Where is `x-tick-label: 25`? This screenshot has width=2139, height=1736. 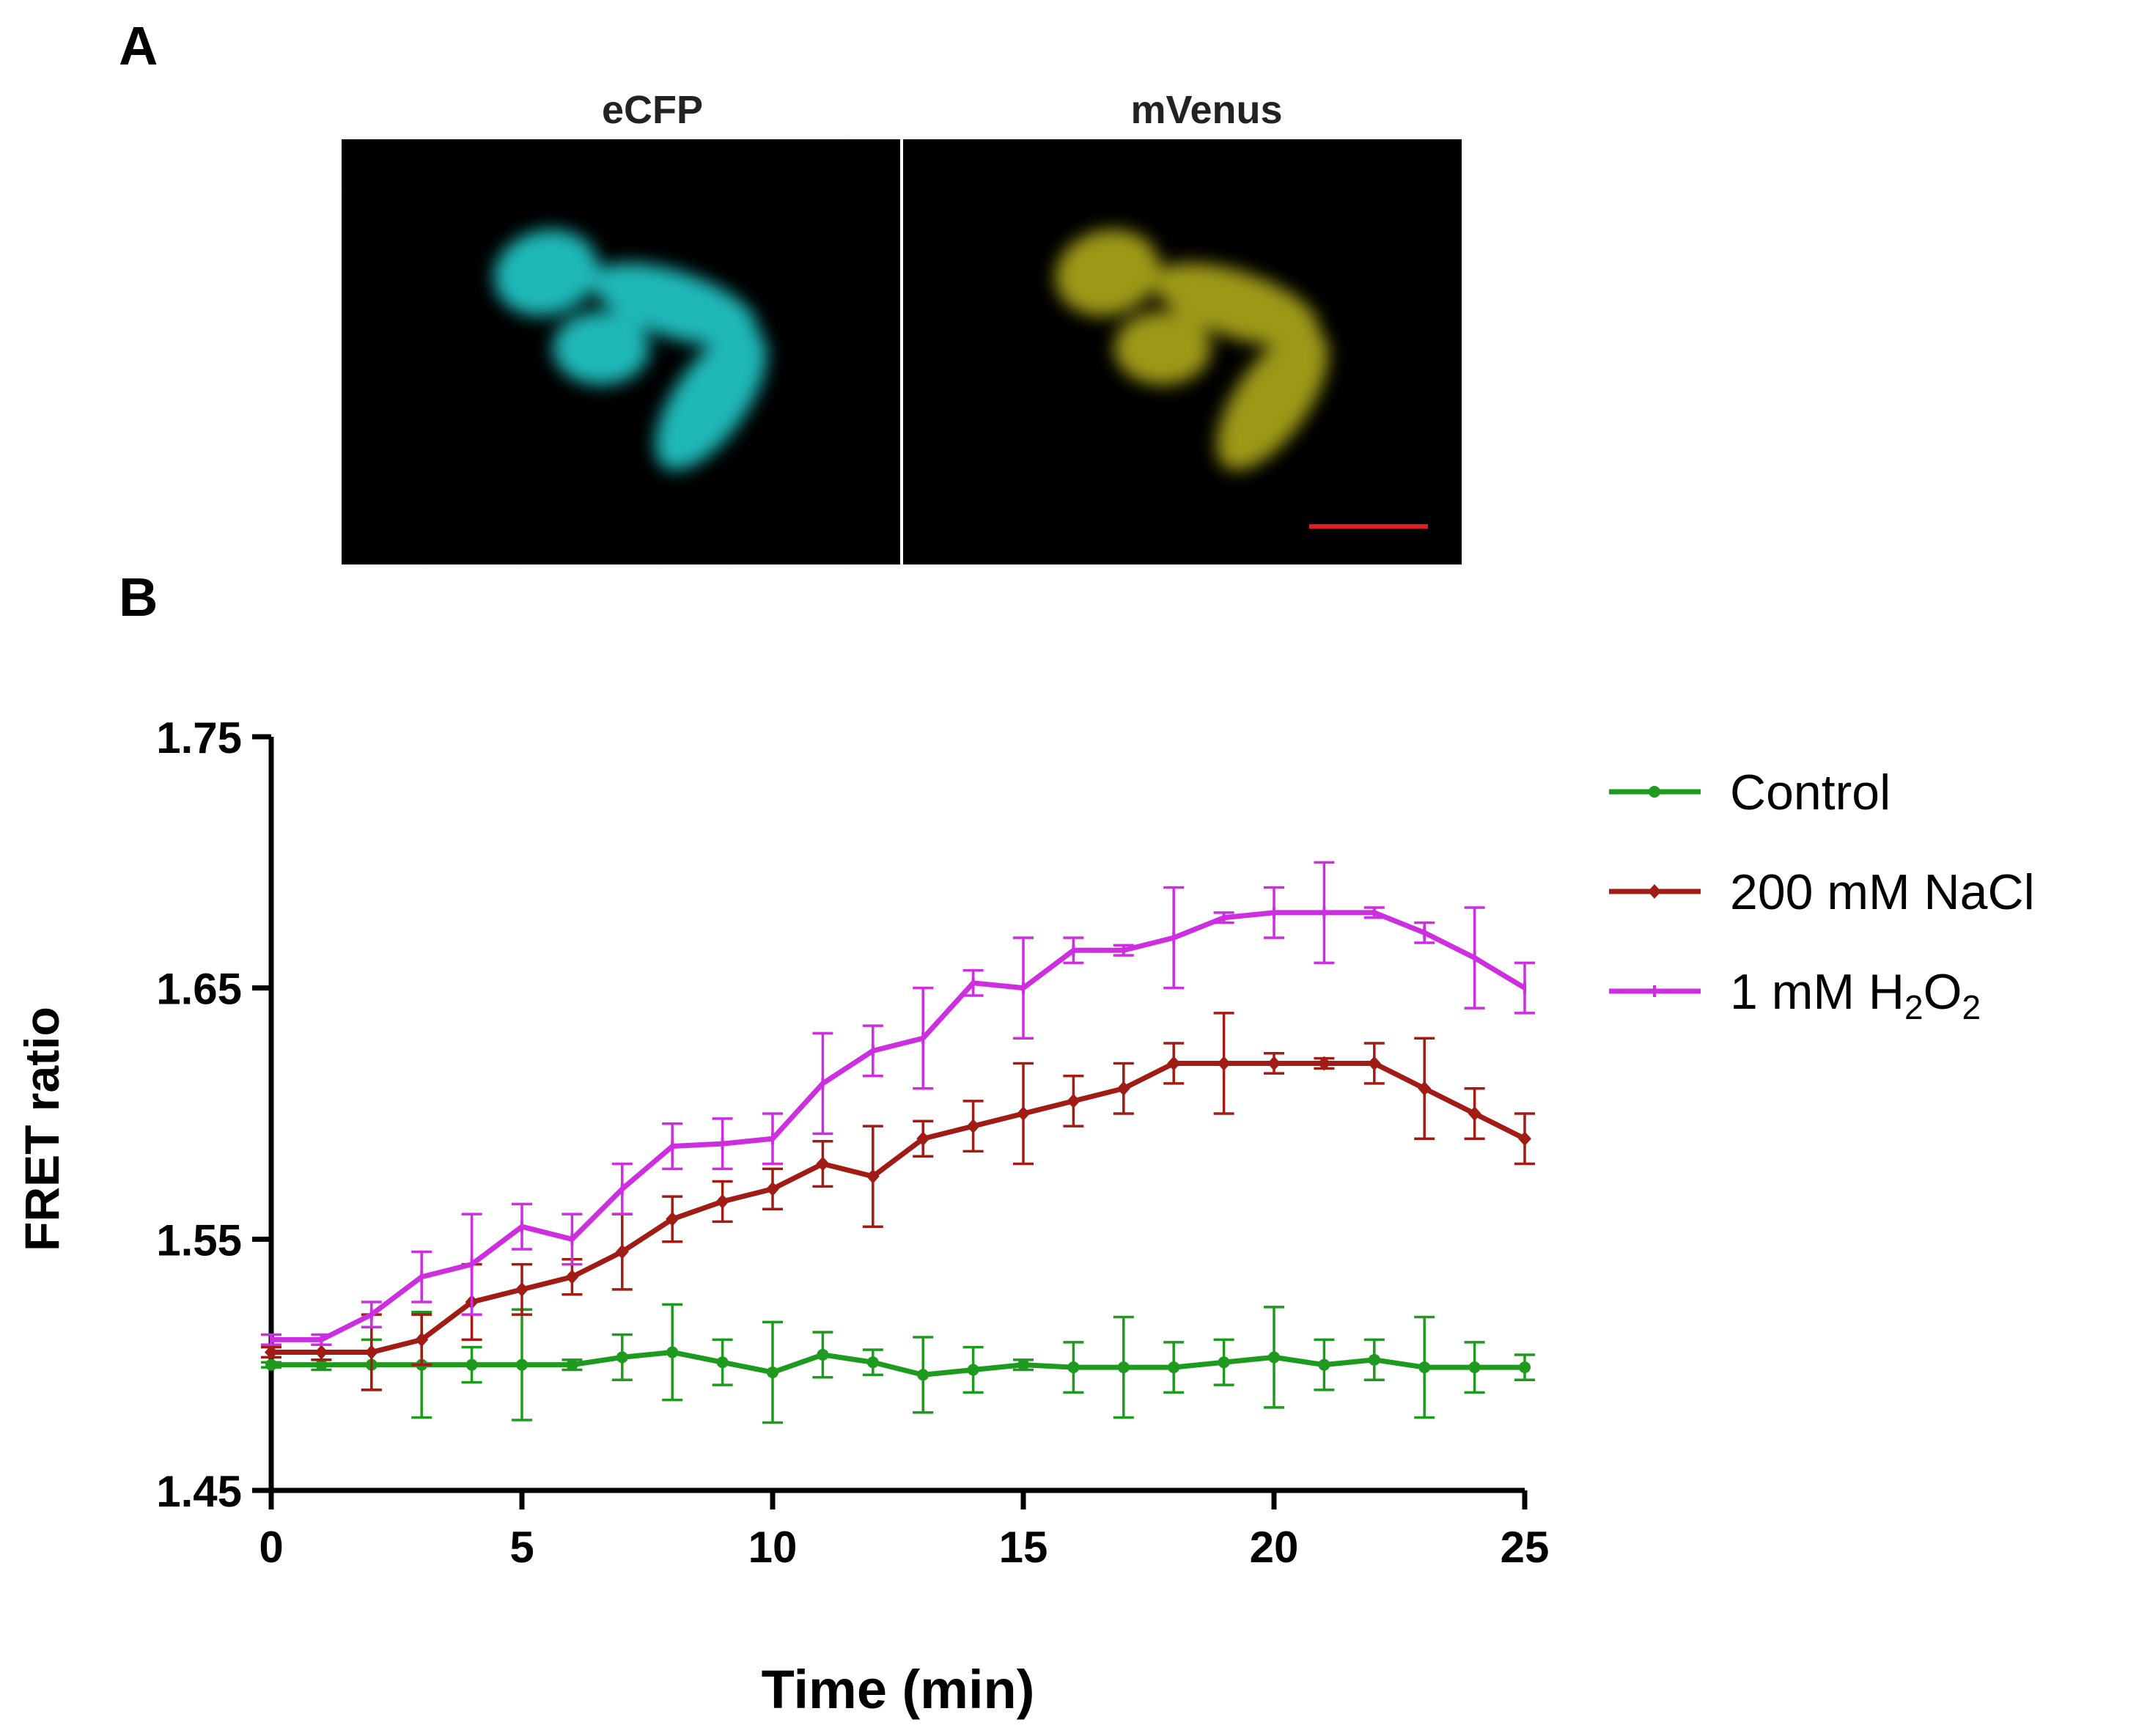
x-tick-label: 25 is located at coordinates (1526, 1547).